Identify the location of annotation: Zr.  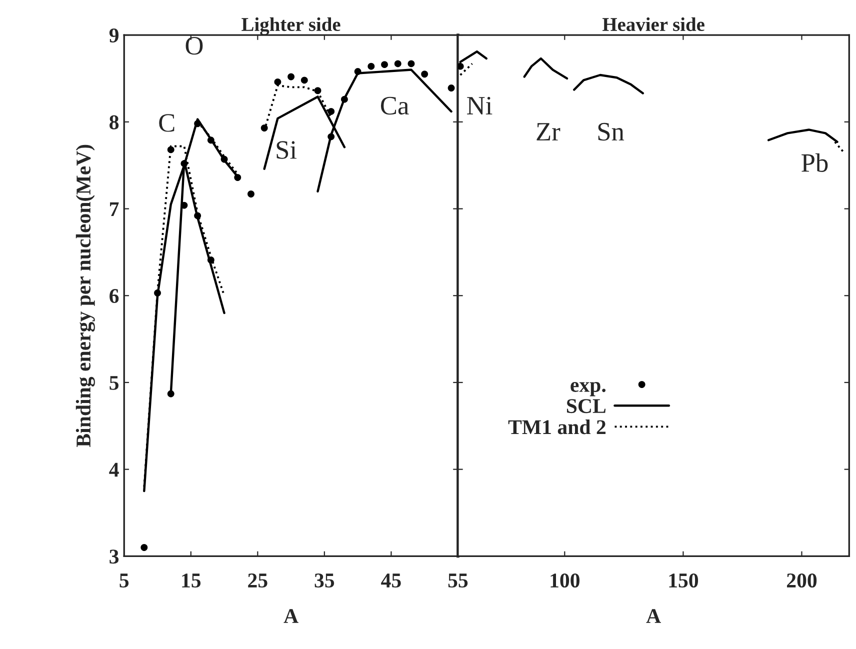
(548, 131).